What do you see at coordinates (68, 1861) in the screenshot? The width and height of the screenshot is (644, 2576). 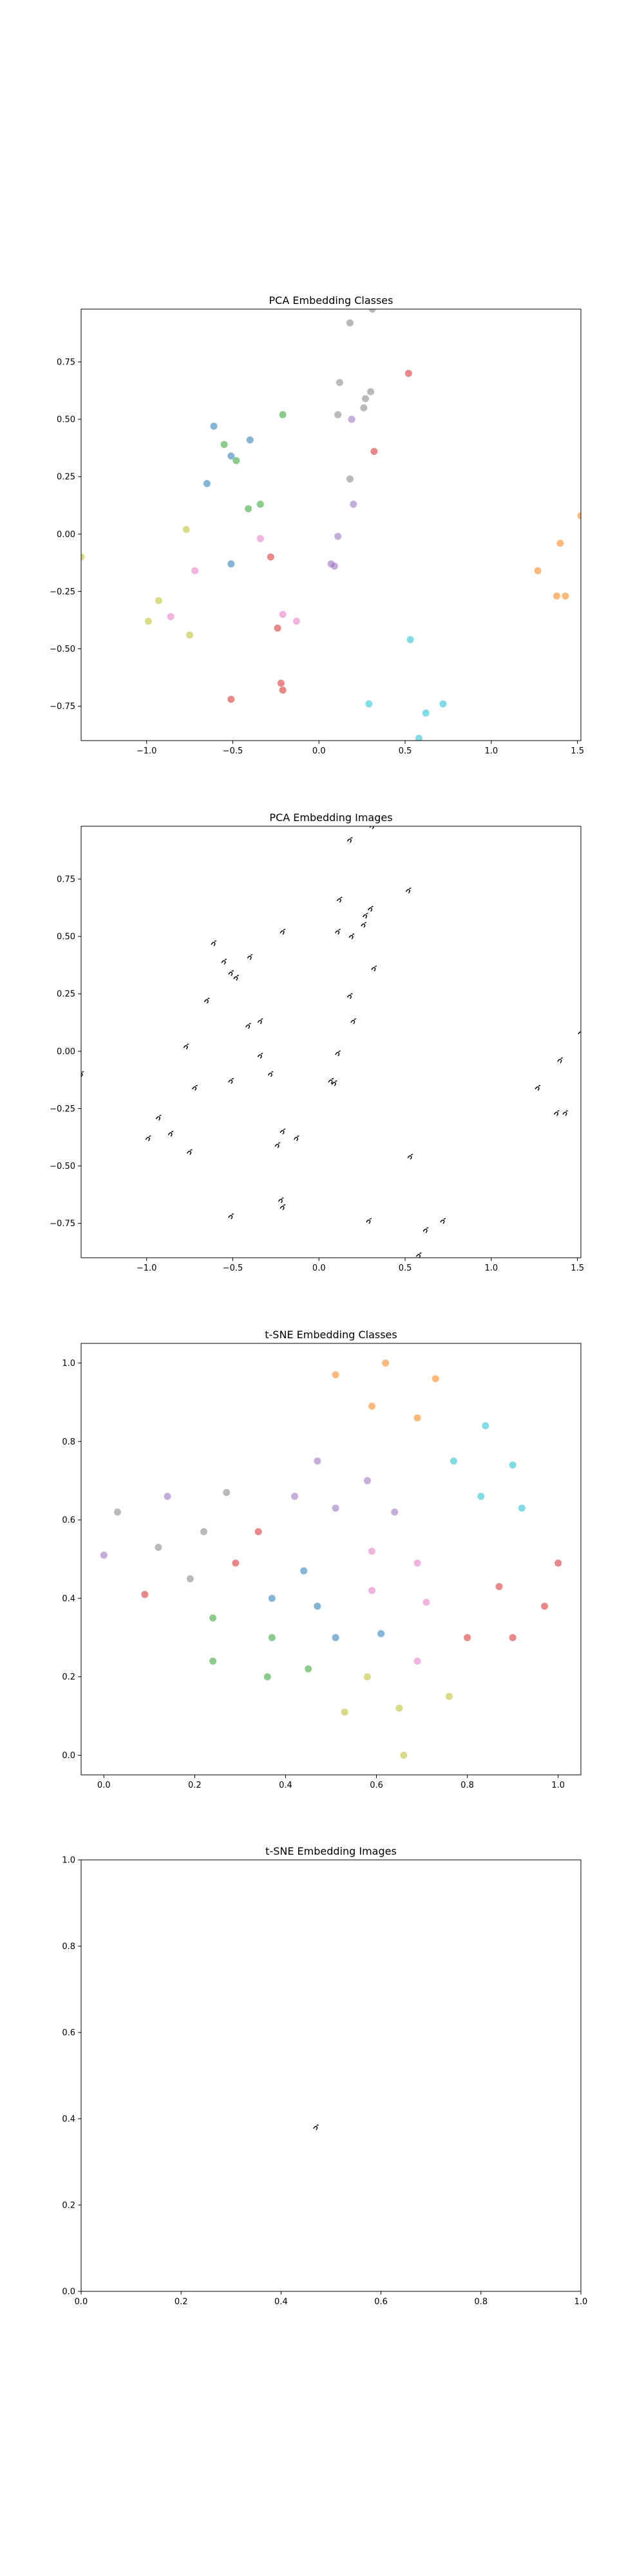 I see `y-tick-label: 1.0` at bounding box center [68, 1861].